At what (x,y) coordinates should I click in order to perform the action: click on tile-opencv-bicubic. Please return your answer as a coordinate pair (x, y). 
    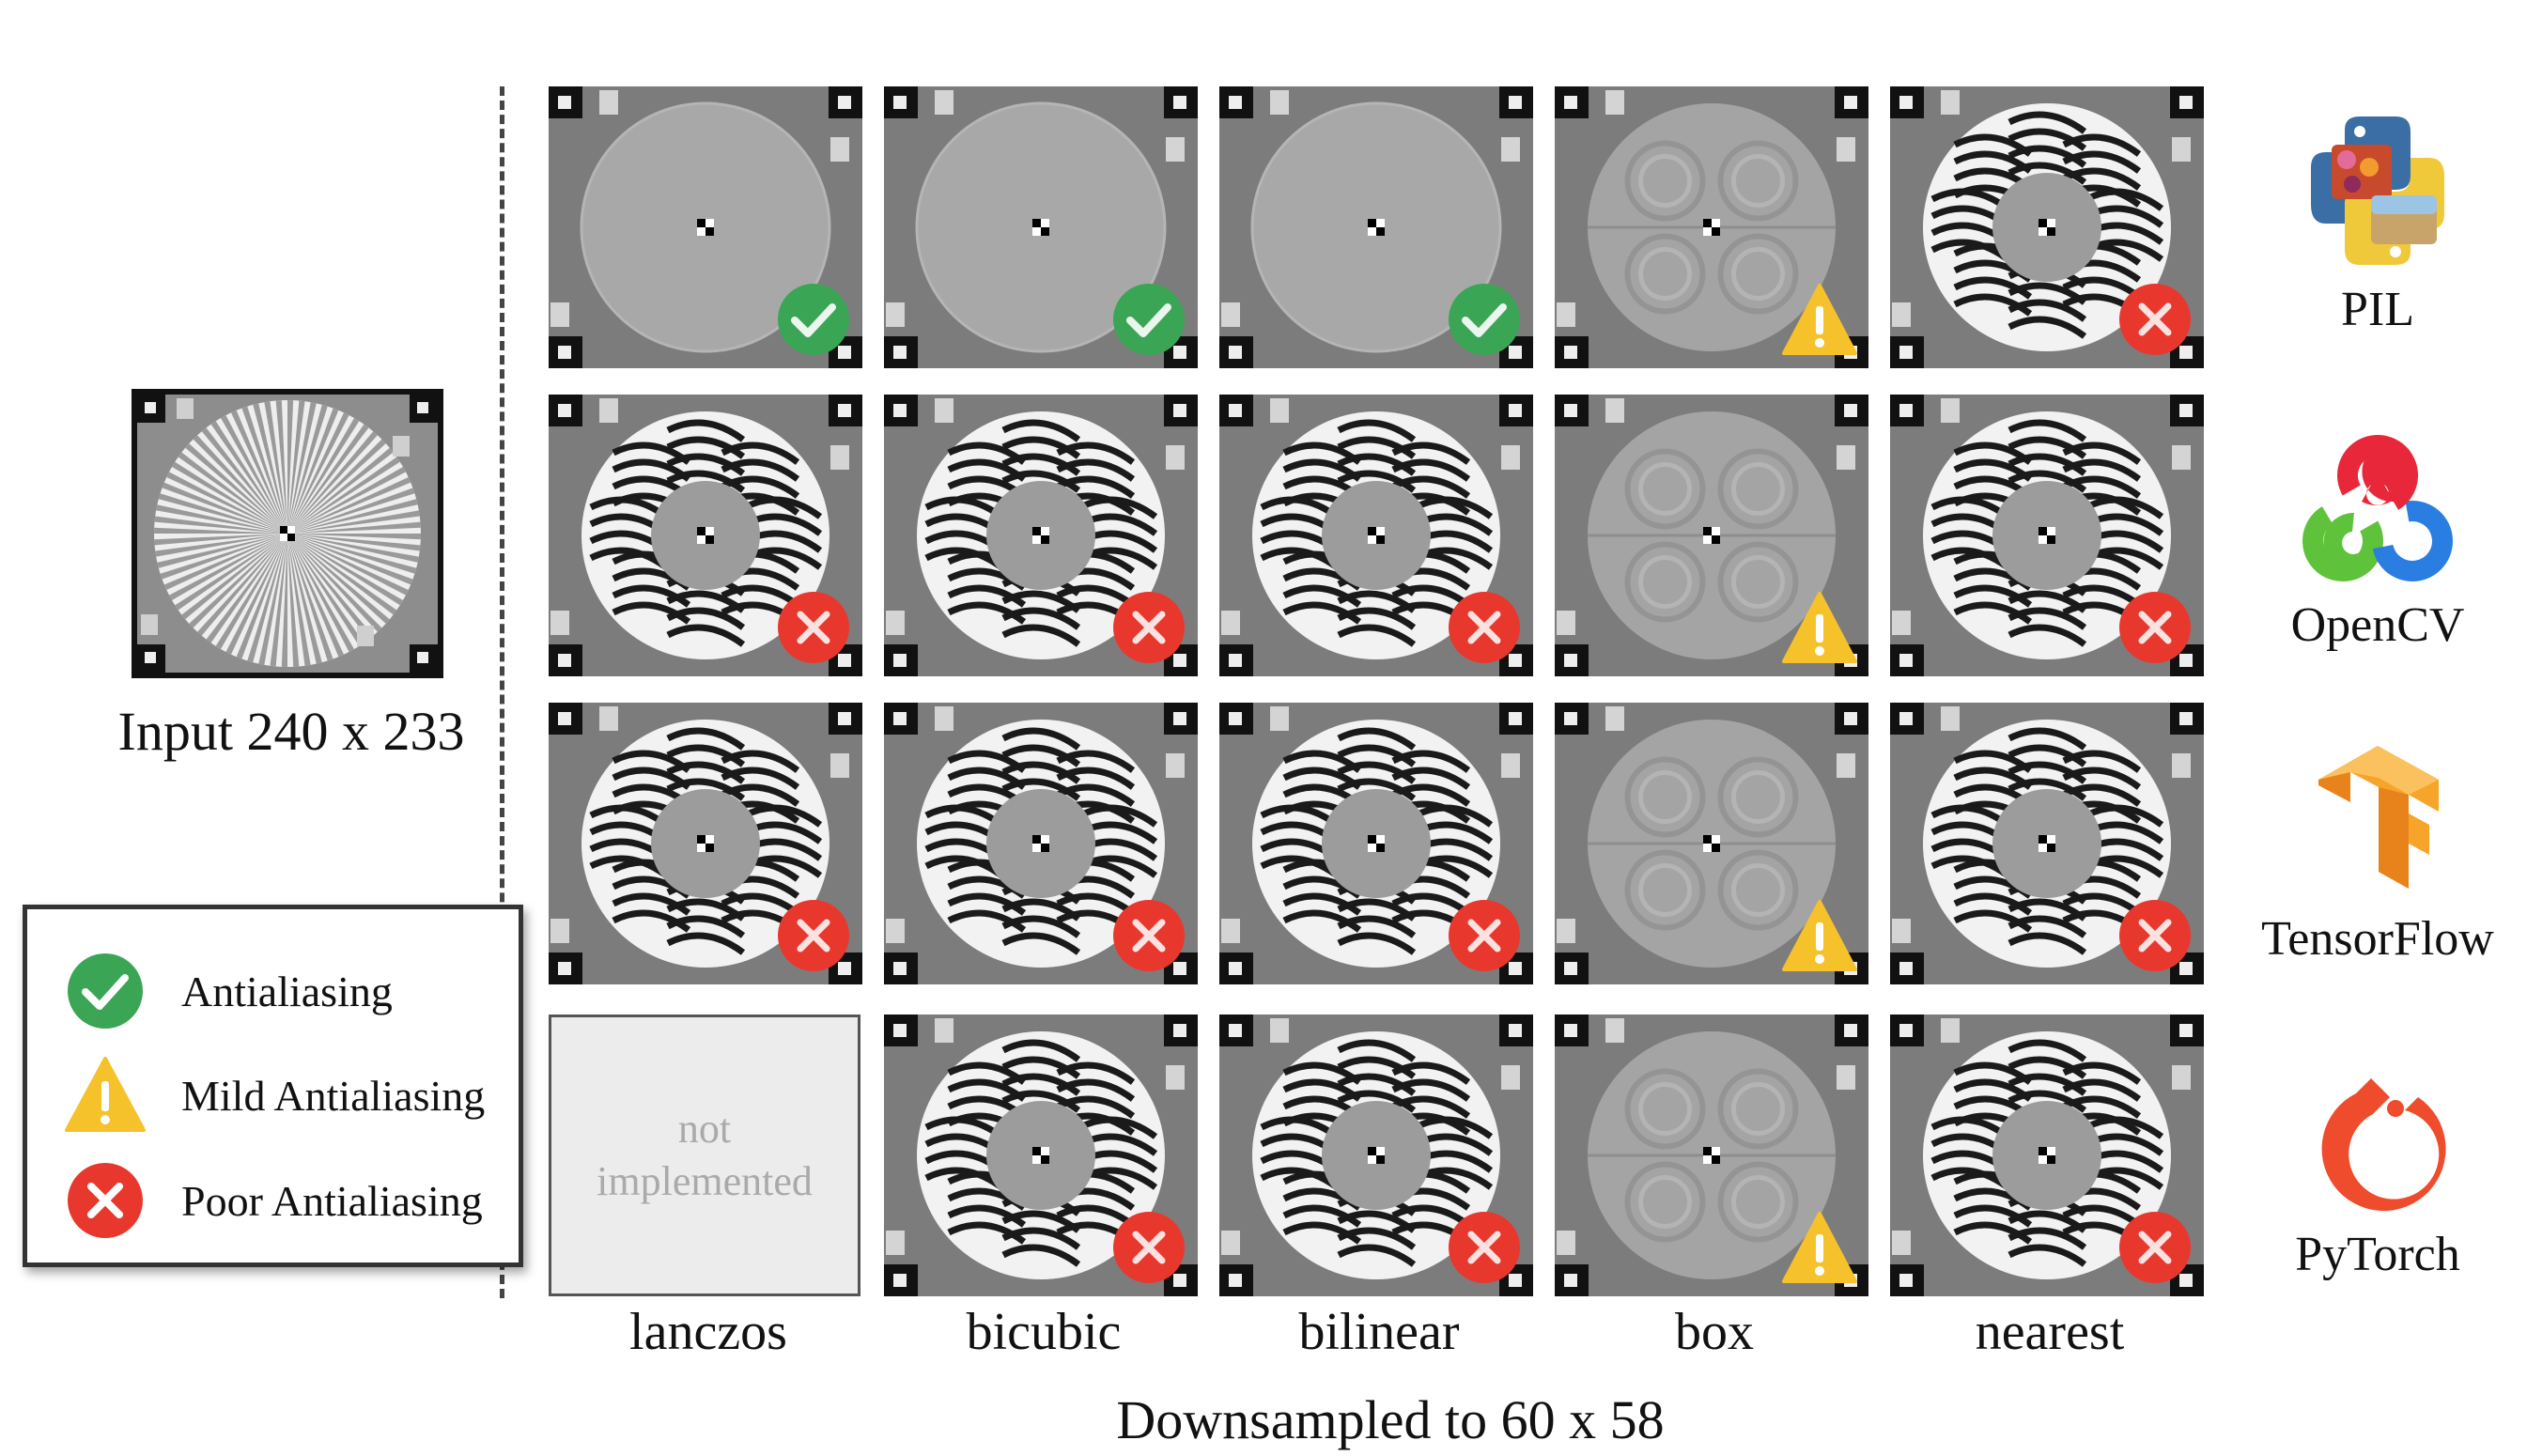
    Looking at the image, I should click on (1041, 535).